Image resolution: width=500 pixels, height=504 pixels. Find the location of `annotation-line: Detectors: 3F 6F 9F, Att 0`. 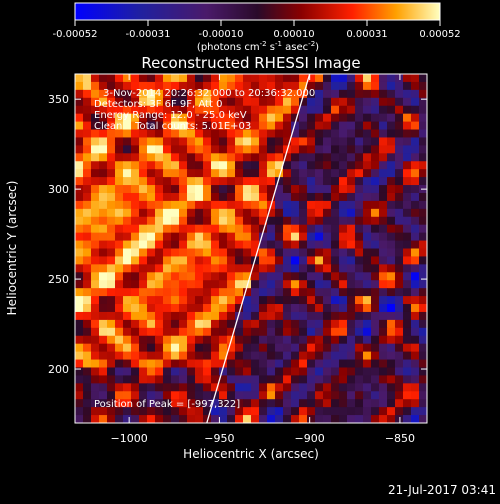

annotation-line: Detectors: 3F 6F 9F, Att 0 is located at coordinates (158, 104).